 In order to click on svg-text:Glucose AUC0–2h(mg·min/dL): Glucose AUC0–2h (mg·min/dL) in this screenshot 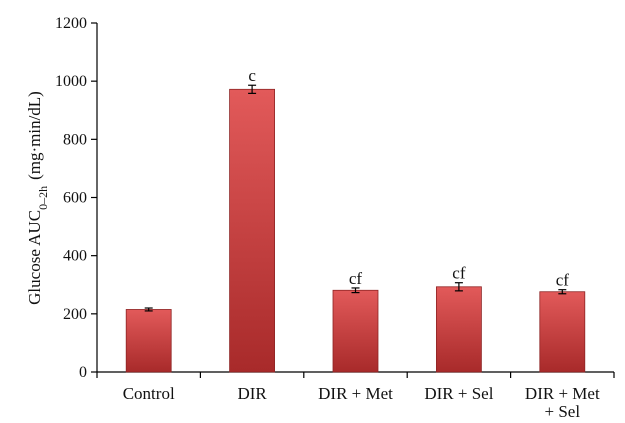, I will do `click(37, 198)`.